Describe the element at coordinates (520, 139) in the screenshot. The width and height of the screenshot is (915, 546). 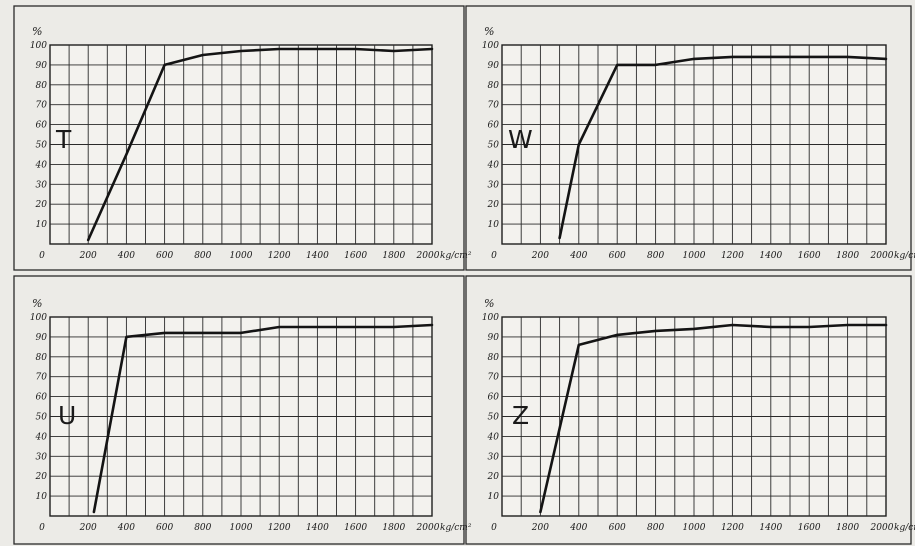
I see `panel-label: W` at that location.